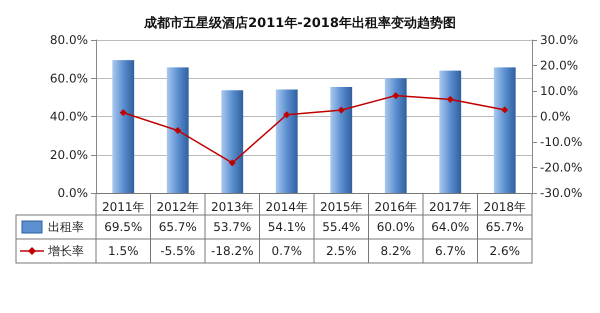  Describe the element at coordinates (450, 207) in the screenshot. I see `x-tick-label: 2017年` at that location.